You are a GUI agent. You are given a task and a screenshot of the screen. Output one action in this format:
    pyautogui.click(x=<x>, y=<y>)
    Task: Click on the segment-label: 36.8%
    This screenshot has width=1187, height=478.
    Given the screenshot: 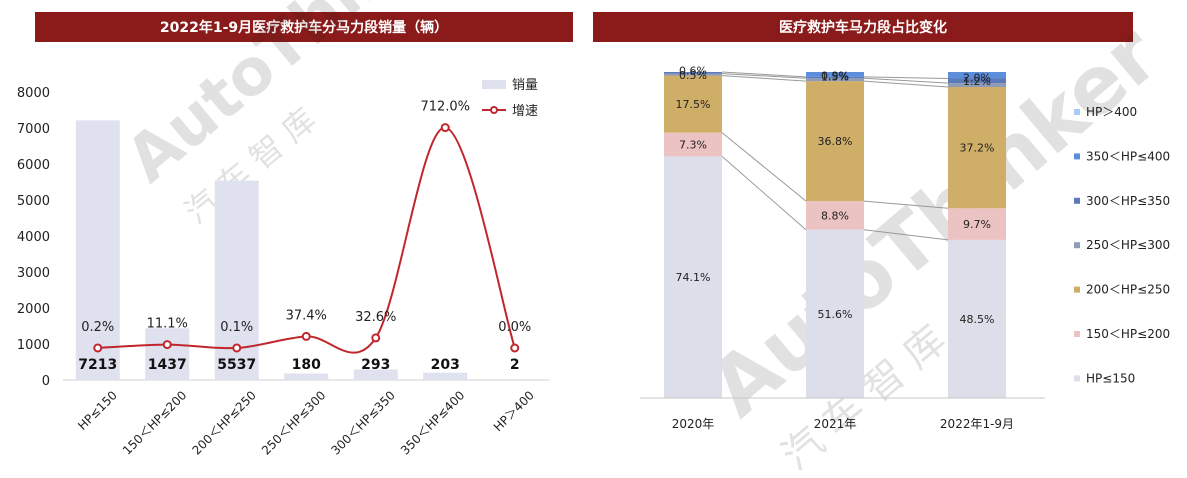 What is the action you would take?
    pyautogui.click(x=835, y=141)
    